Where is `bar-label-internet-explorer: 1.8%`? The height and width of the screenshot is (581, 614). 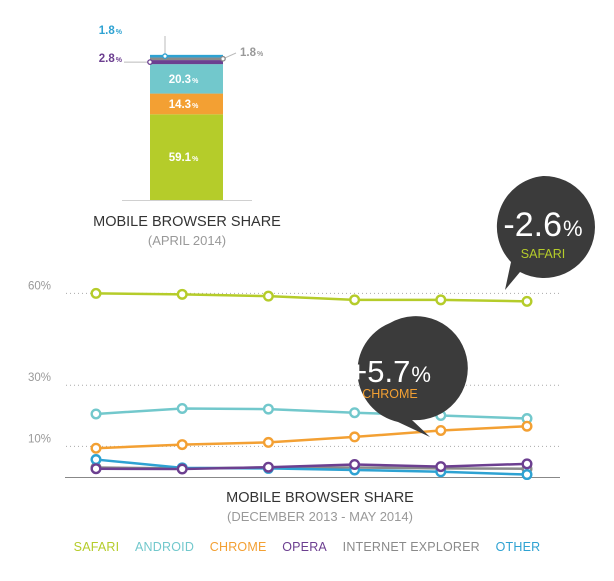
bar-label-internet-explorer: 1.8% is located at coordinates (252, 53).